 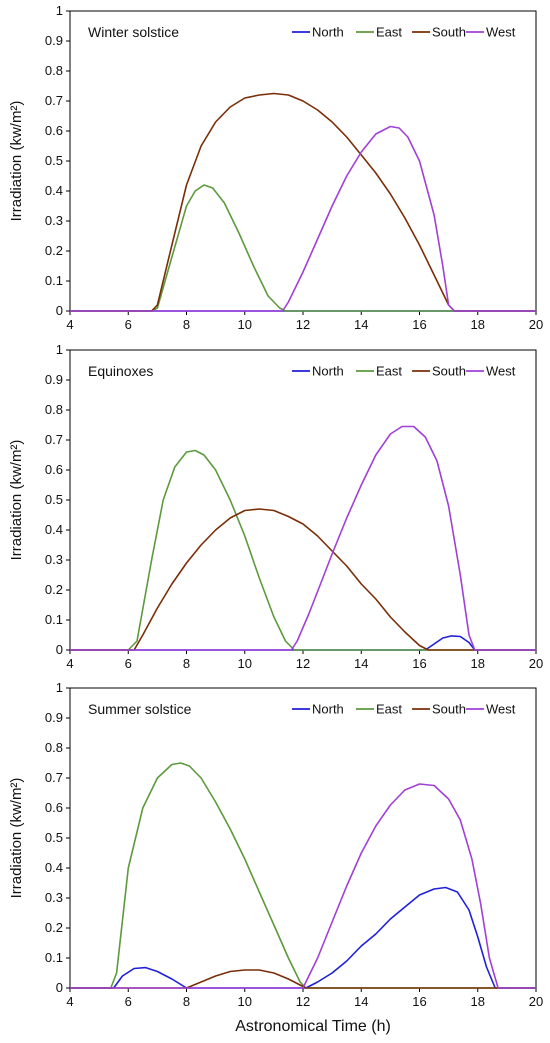 What do you see at coordinates (69, 1001) in the screenshot?
I see `panel-3-x-tick-label: 4` at bounding box center [69, 1001].